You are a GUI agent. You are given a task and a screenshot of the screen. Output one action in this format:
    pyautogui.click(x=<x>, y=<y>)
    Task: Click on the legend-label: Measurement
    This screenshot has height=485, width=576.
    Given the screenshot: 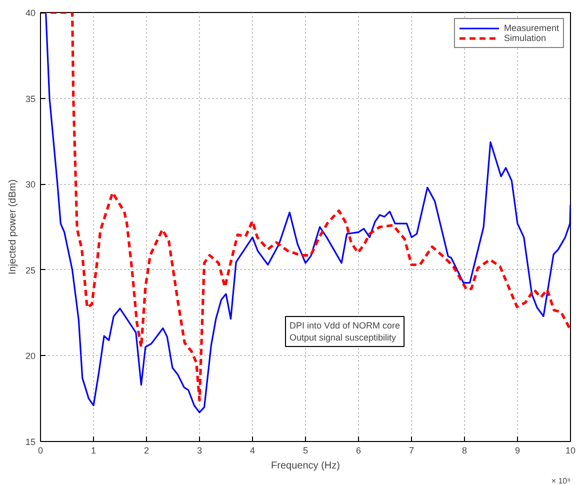 What is the action you would take?
    pyautogui.click(x=531, y=28)
    